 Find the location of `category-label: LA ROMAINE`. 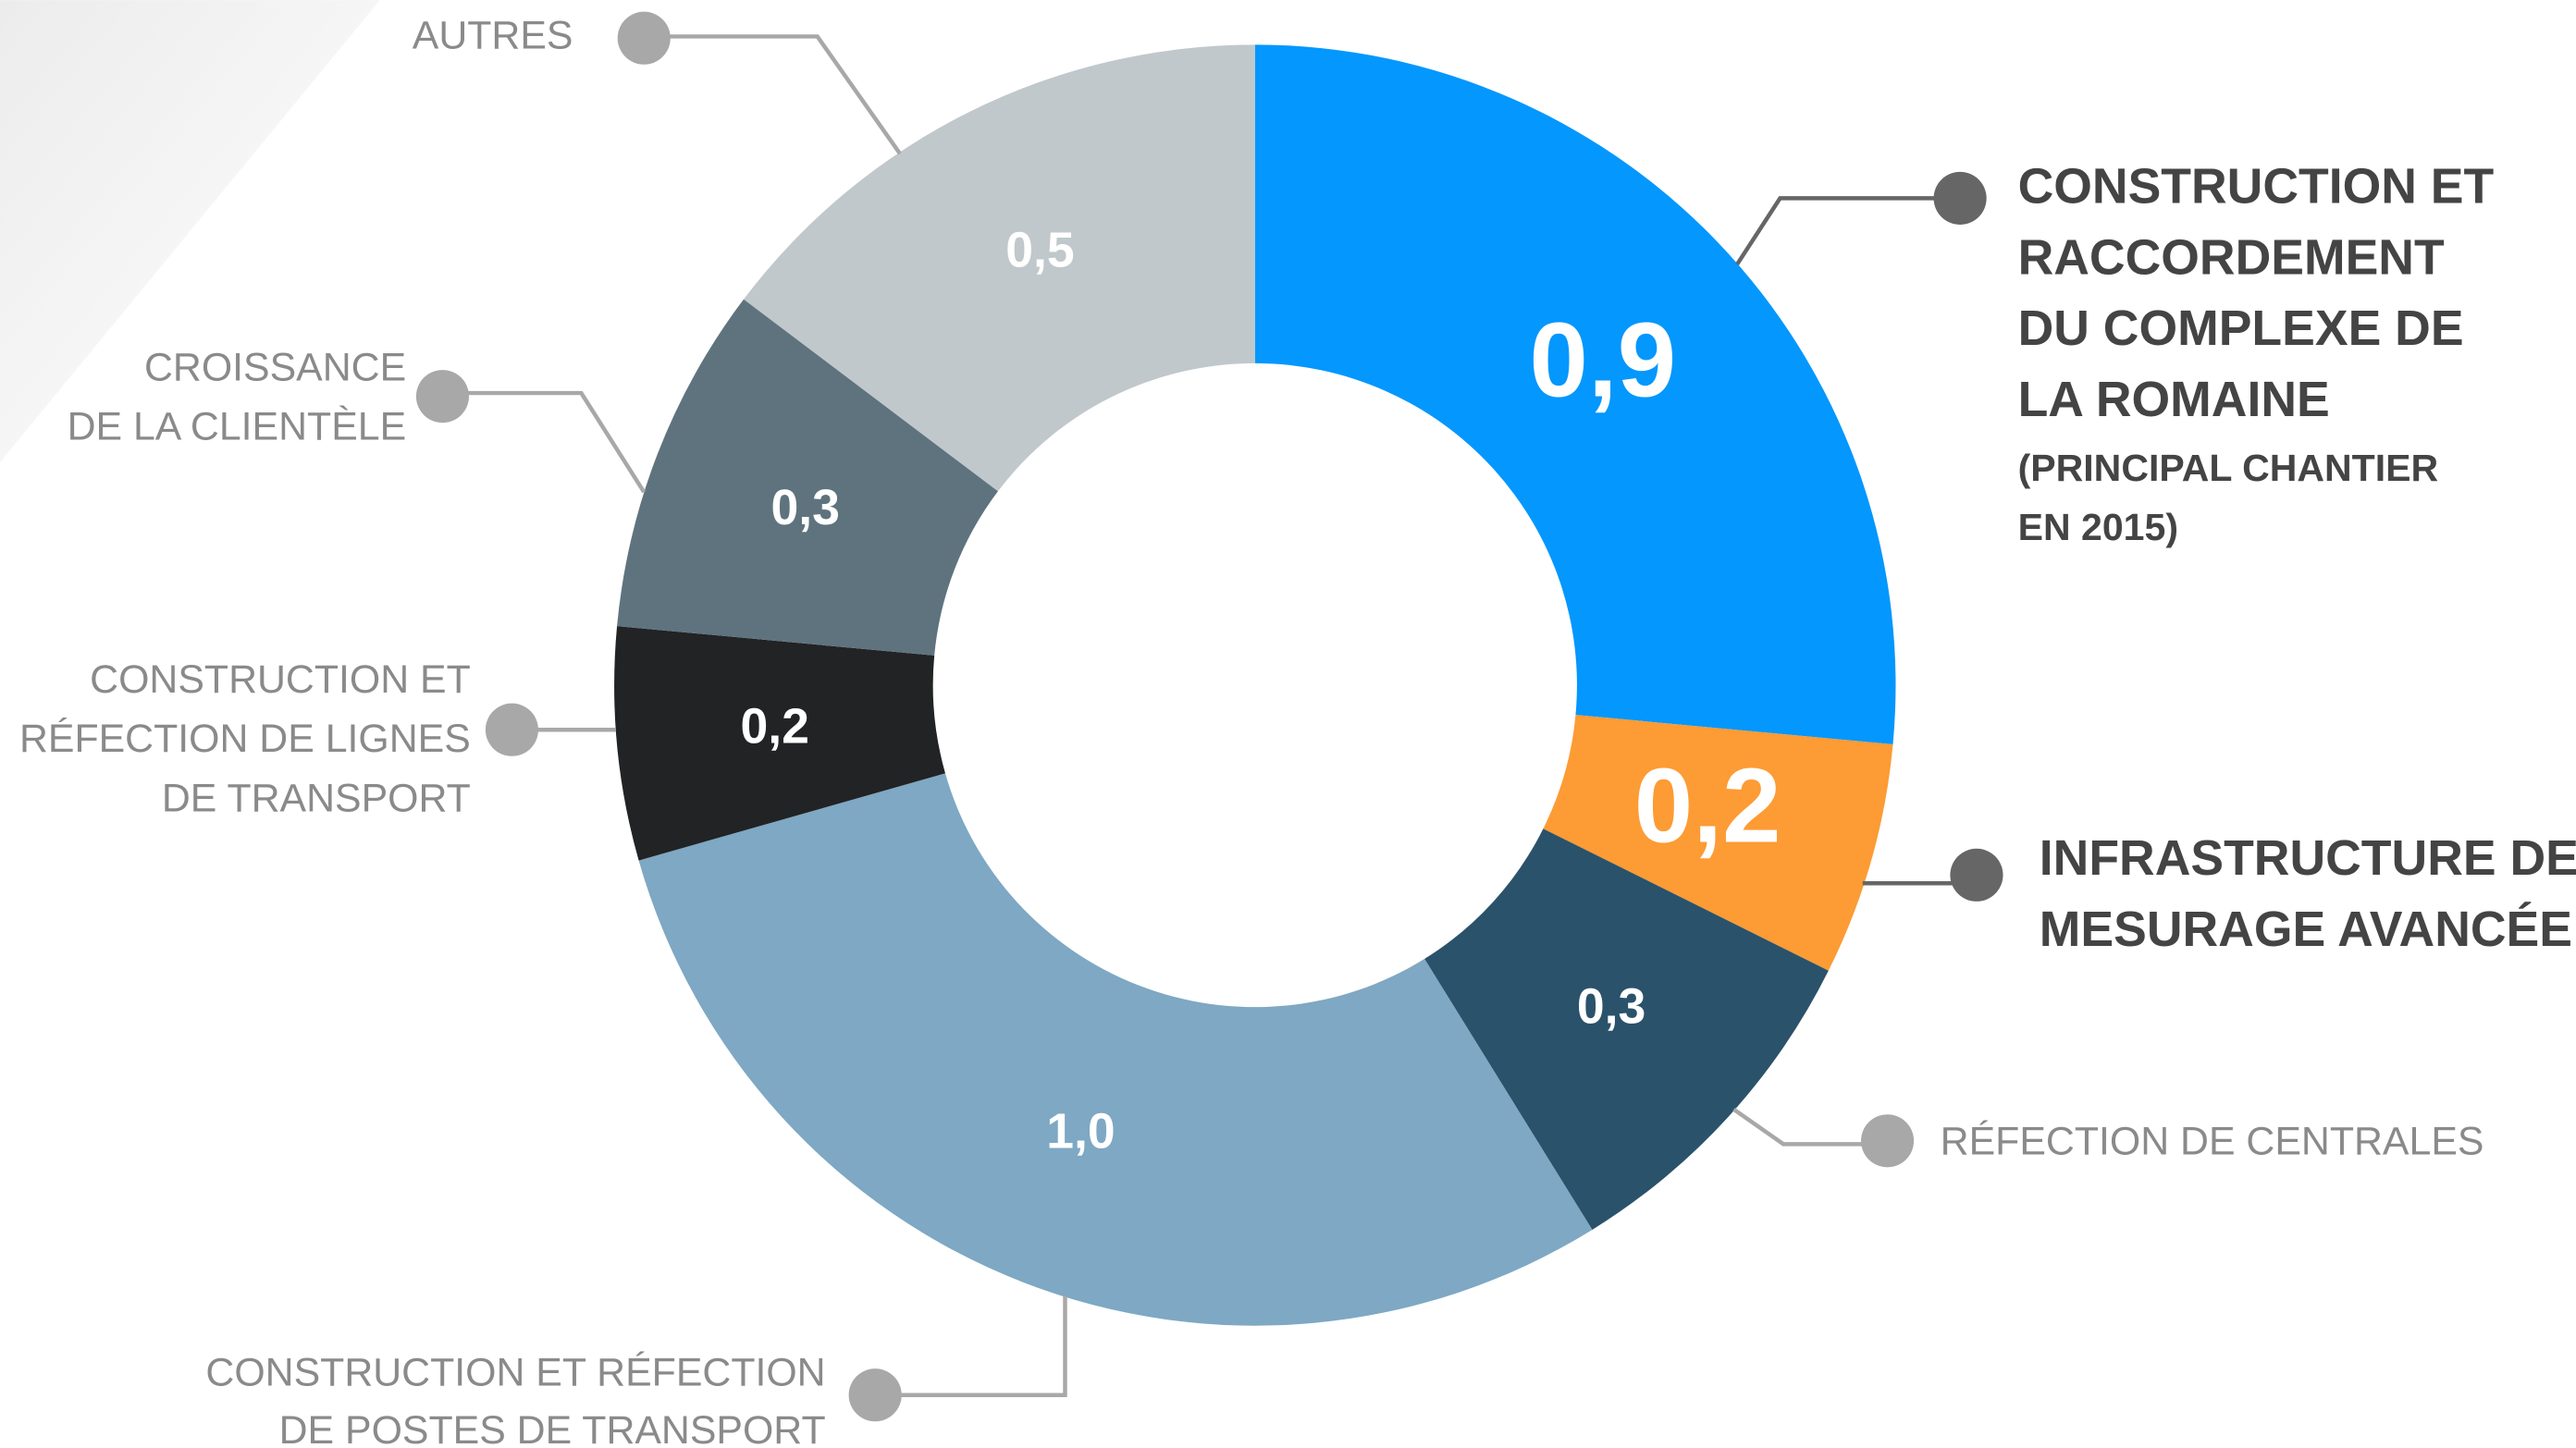

category-label: LA ROMAINE is located at coordinates (2174, 400).